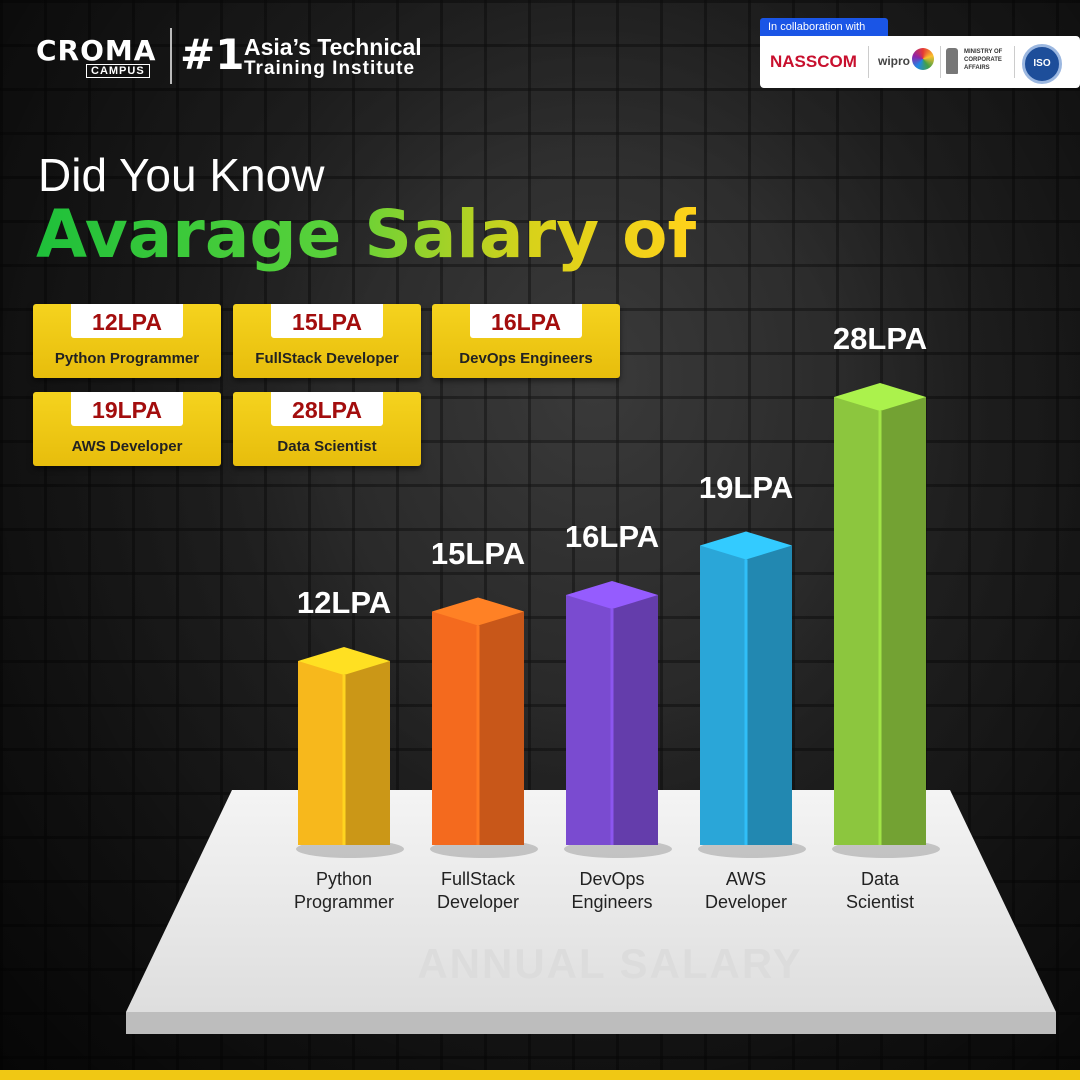 The image size is (1080, 1080). What do you see at coordinates (96, 50) in the screenshot?
I see `logo-word: CROMA` at bounding box center [96, 50].